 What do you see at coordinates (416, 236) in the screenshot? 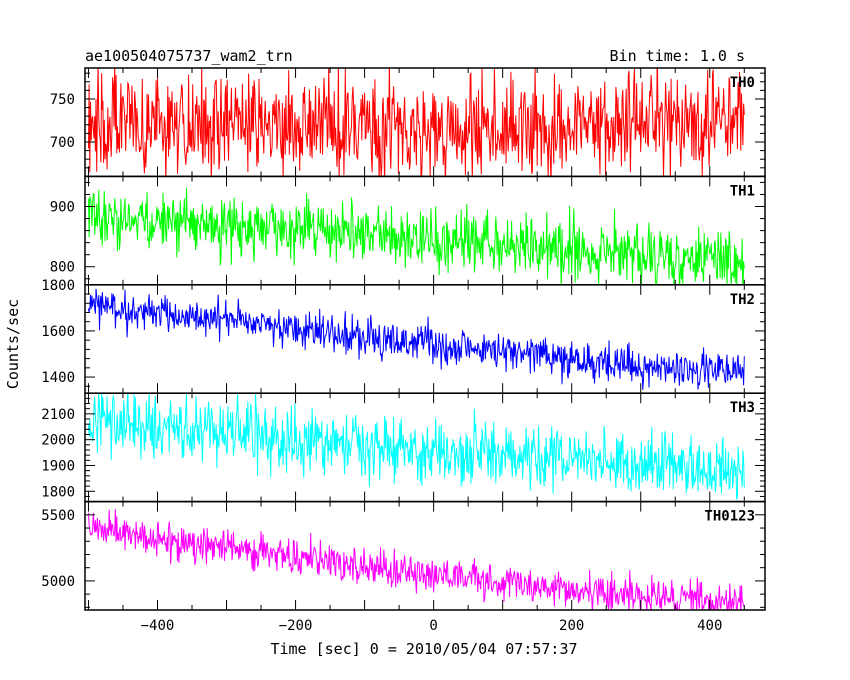
I see `series-line-th1` at bounding box center [416, 236].